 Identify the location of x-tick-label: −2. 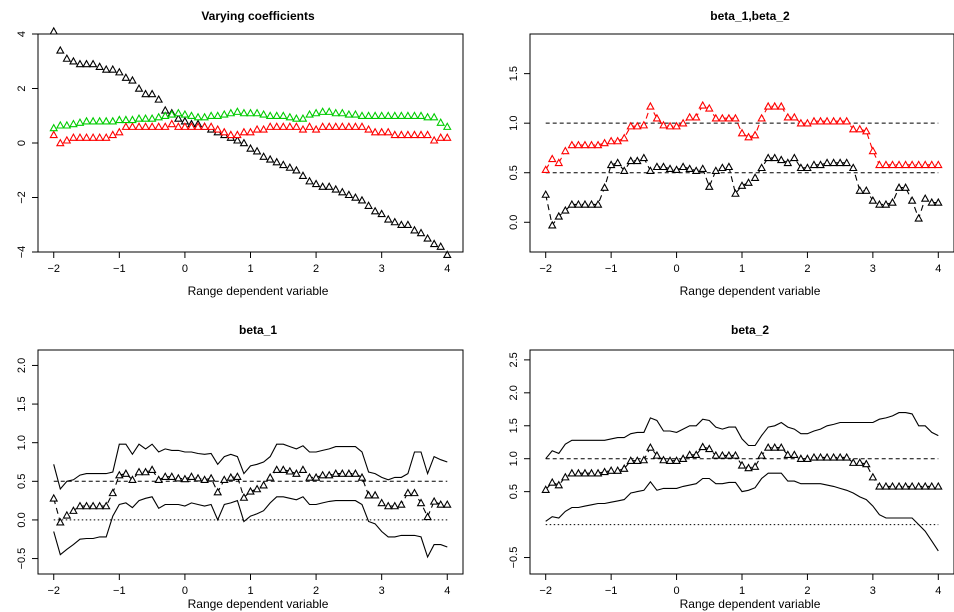
(545, 591).